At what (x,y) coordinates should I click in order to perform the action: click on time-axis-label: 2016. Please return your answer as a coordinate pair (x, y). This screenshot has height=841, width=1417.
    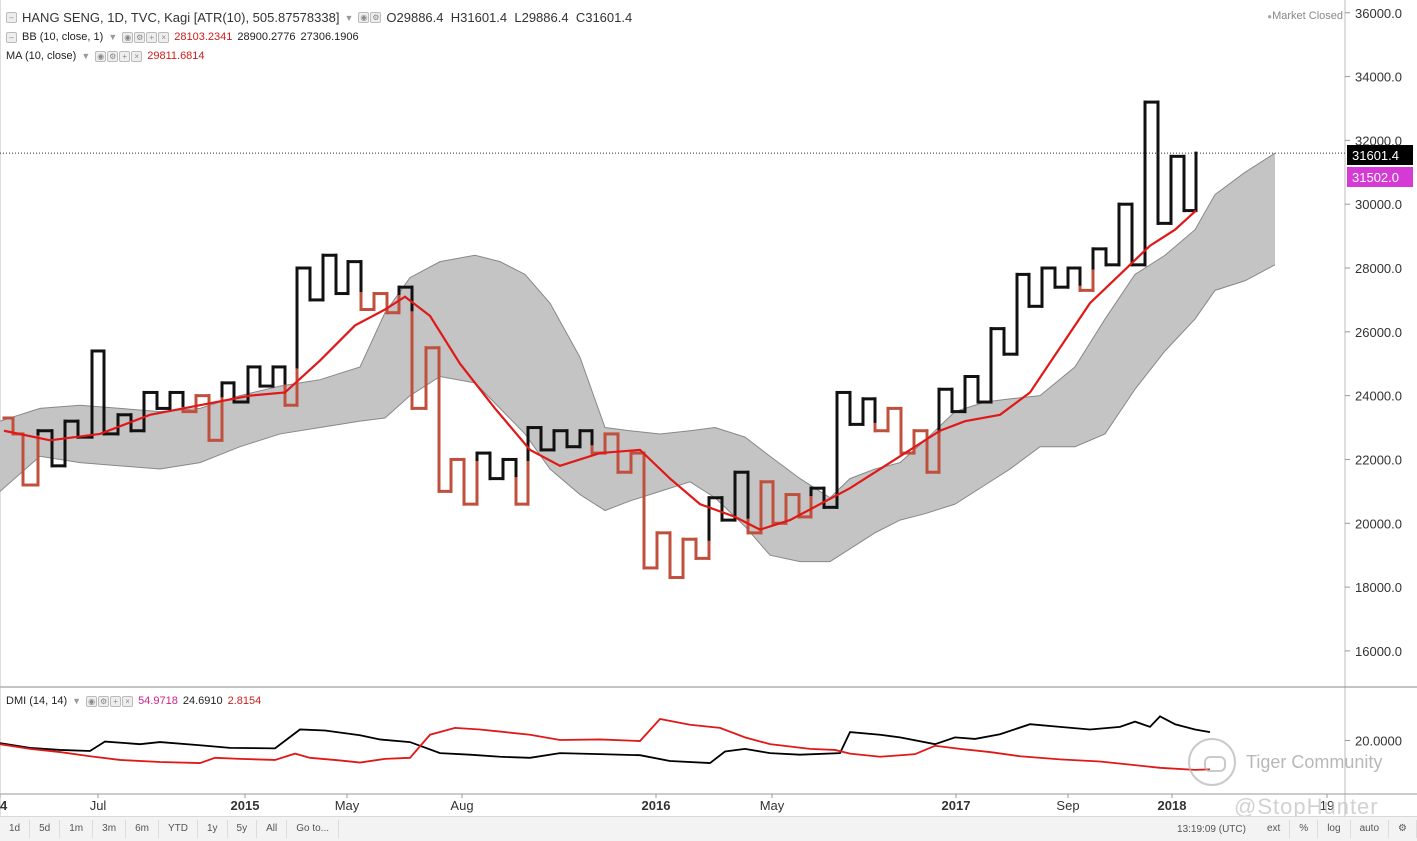
    Looking at the image, I should click on (656, 805).